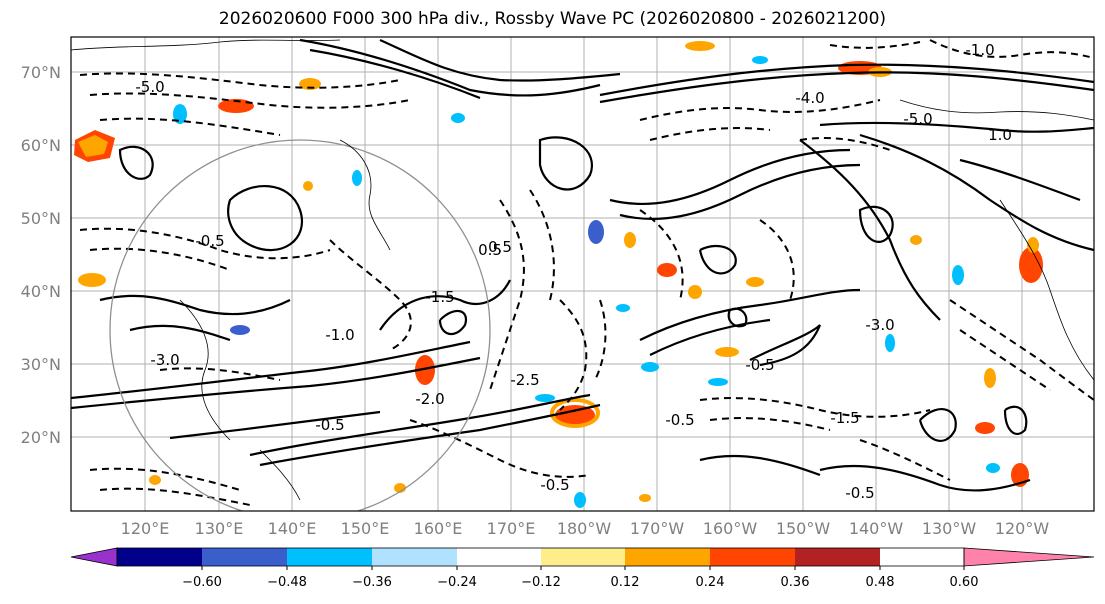 The image size is (1105, 604). Describe the element at coordinates (202, 582) in the screenshot. I see `colorbar-tick-label: −0.60` at that location.